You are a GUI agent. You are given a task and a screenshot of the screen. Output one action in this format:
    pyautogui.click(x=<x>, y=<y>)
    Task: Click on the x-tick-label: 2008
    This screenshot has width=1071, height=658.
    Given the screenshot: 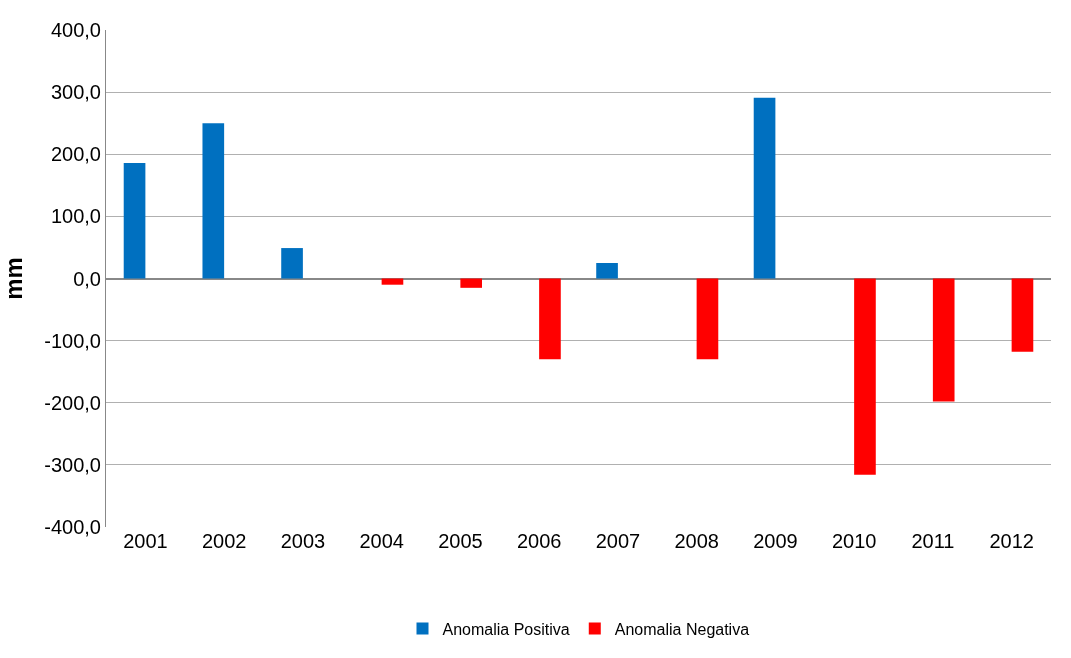 What is the action you would take?
    pyautogui.click(x=696, y=541)
    